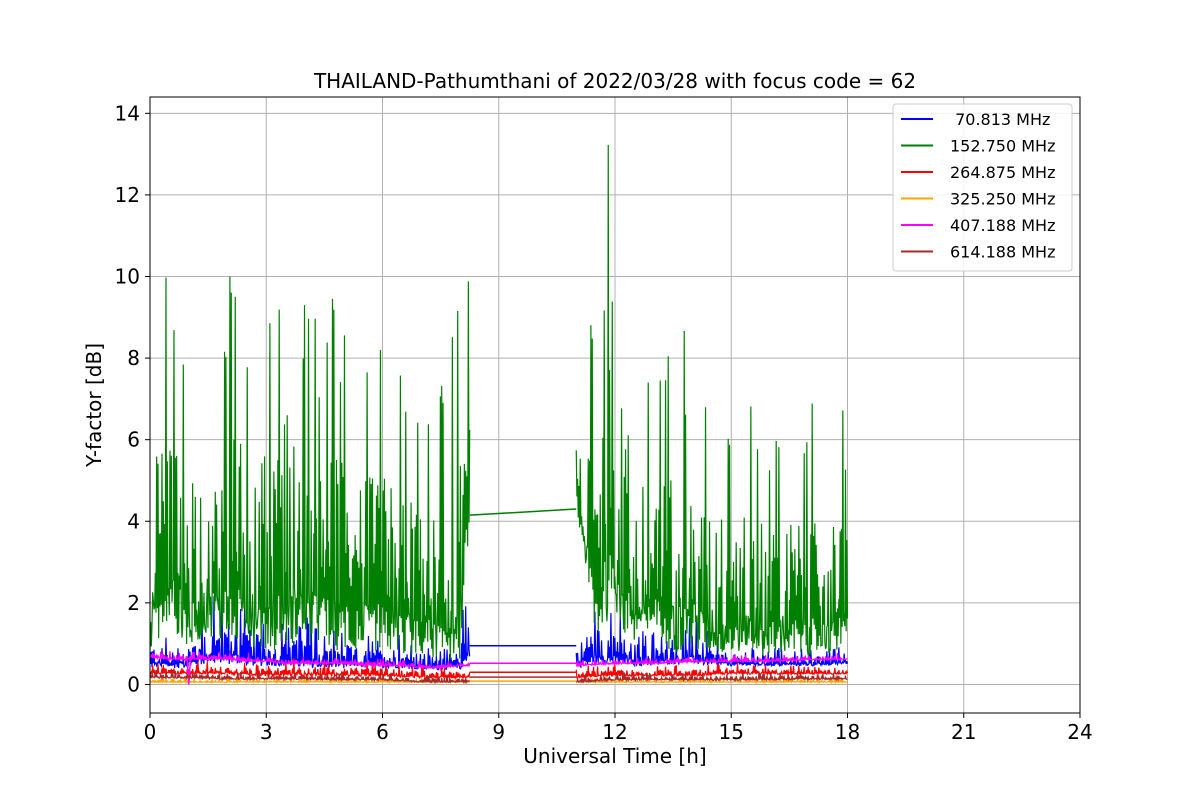  What do you see at coordinates (133, 358) in the screenshot?
I see `y-tick-label: 8` at bounding box center [133, 358].